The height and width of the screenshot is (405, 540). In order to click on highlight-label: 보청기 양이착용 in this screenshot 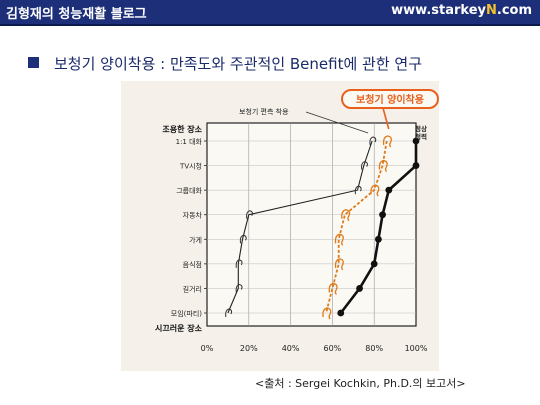, I will do `click(390, 99)`.